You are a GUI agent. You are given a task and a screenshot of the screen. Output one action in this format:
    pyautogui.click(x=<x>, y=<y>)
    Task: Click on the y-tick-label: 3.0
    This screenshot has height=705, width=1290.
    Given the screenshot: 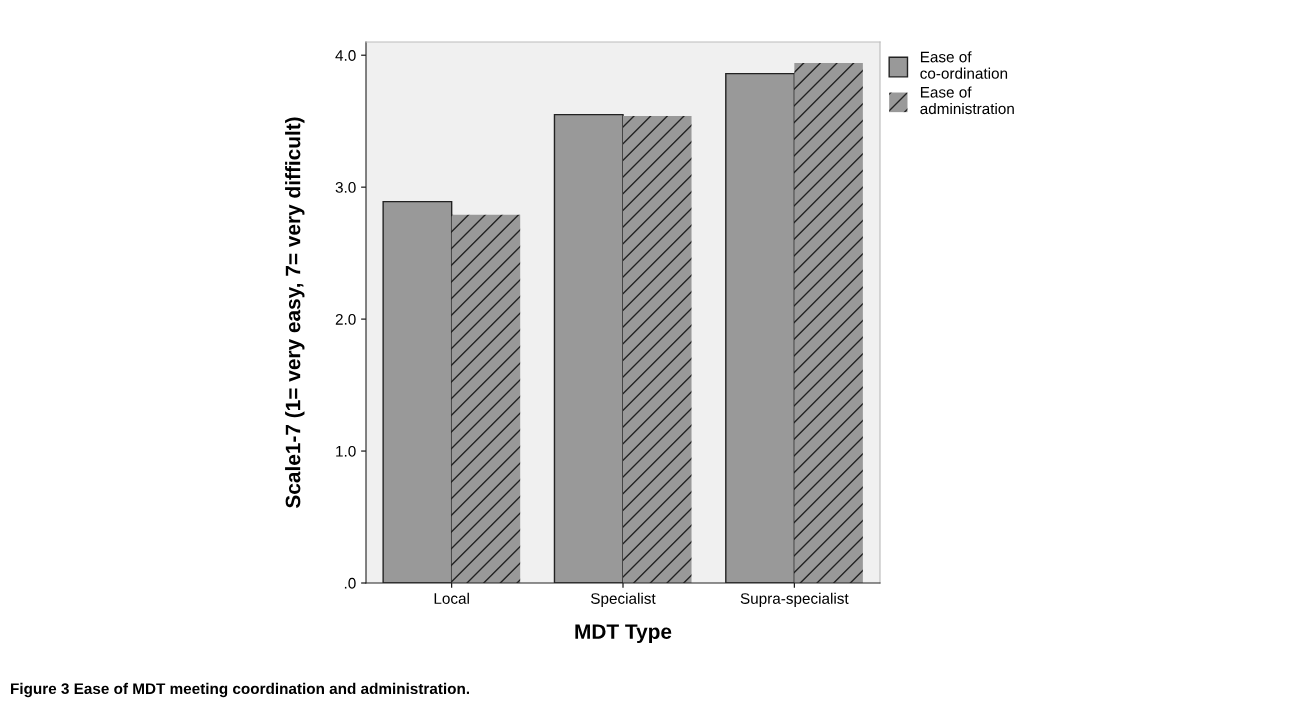 What is the action you would take?
    pyautogui.click(x=345, y=187)
    